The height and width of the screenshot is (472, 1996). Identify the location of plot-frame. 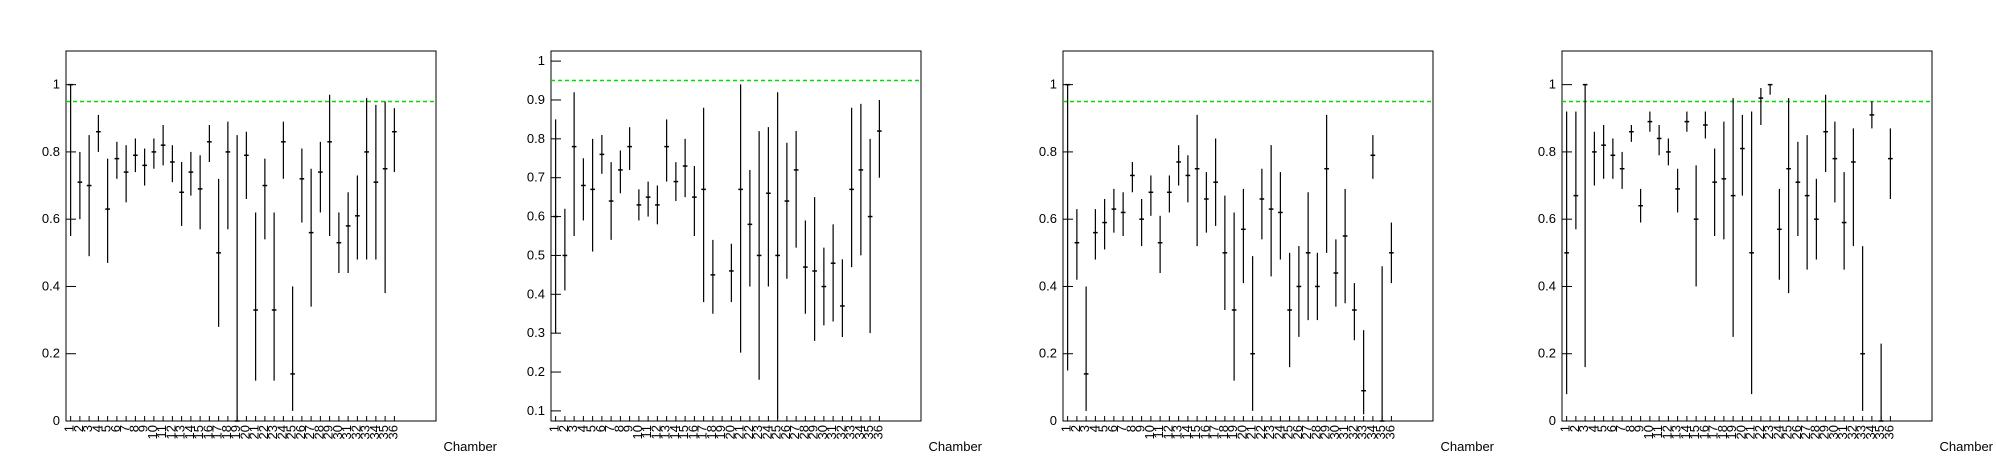
(736, 236).